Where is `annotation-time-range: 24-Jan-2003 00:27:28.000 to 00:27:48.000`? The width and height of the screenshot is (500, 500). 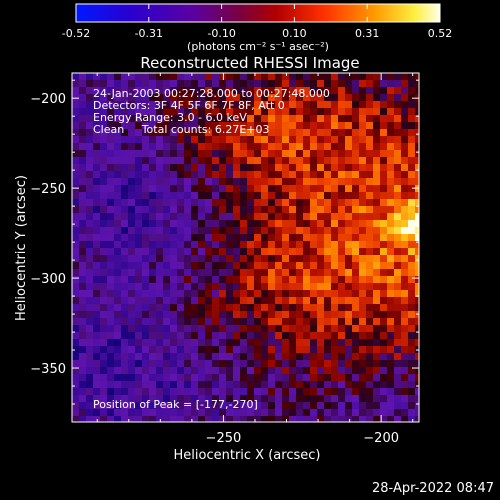 annotation-time-range: 24-Jan-2003 00:27:28.000 to 00:27:48.000 is located at coordinates (211, 93).